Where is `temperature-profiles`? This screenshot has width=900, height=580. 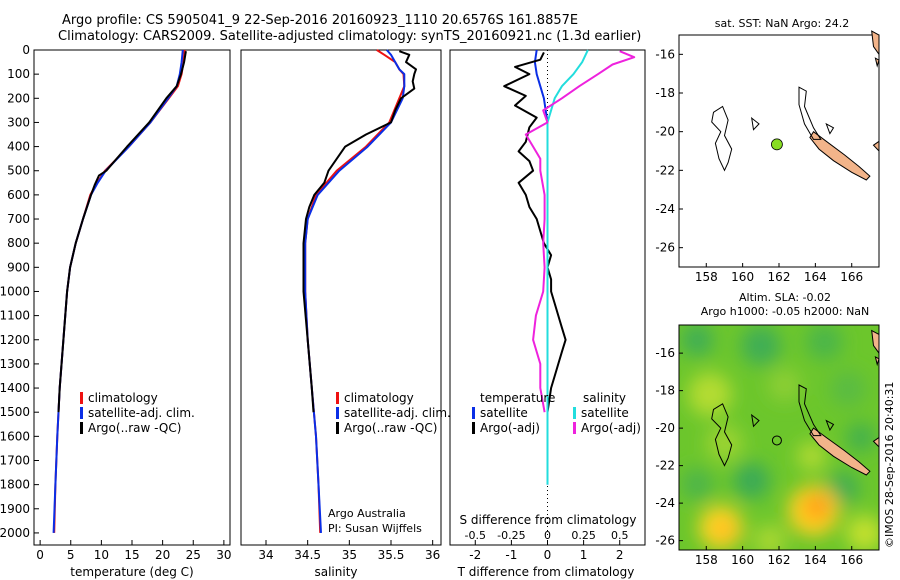
temperature-profiles is located at coordinates (119, 291).